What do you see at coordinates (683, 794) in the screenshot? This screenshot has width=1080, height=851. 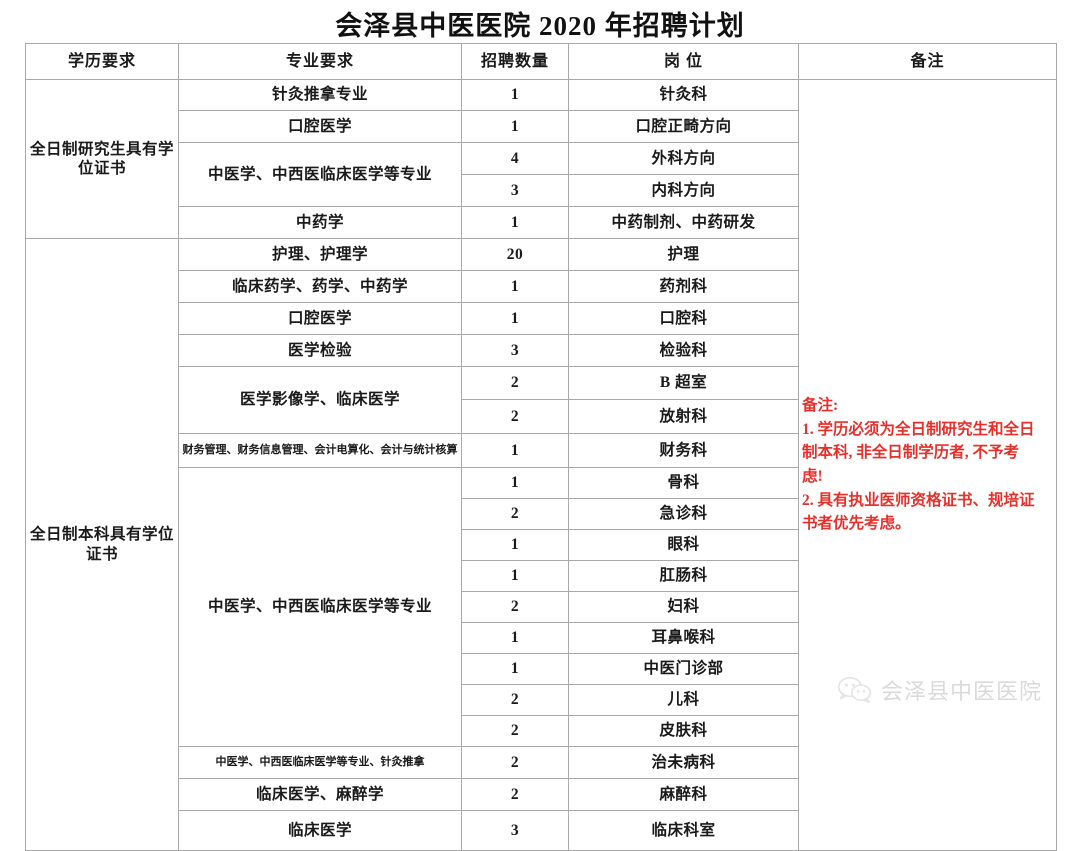 I see `post-cell: 麻醉科` at bounding box center [683, 794].